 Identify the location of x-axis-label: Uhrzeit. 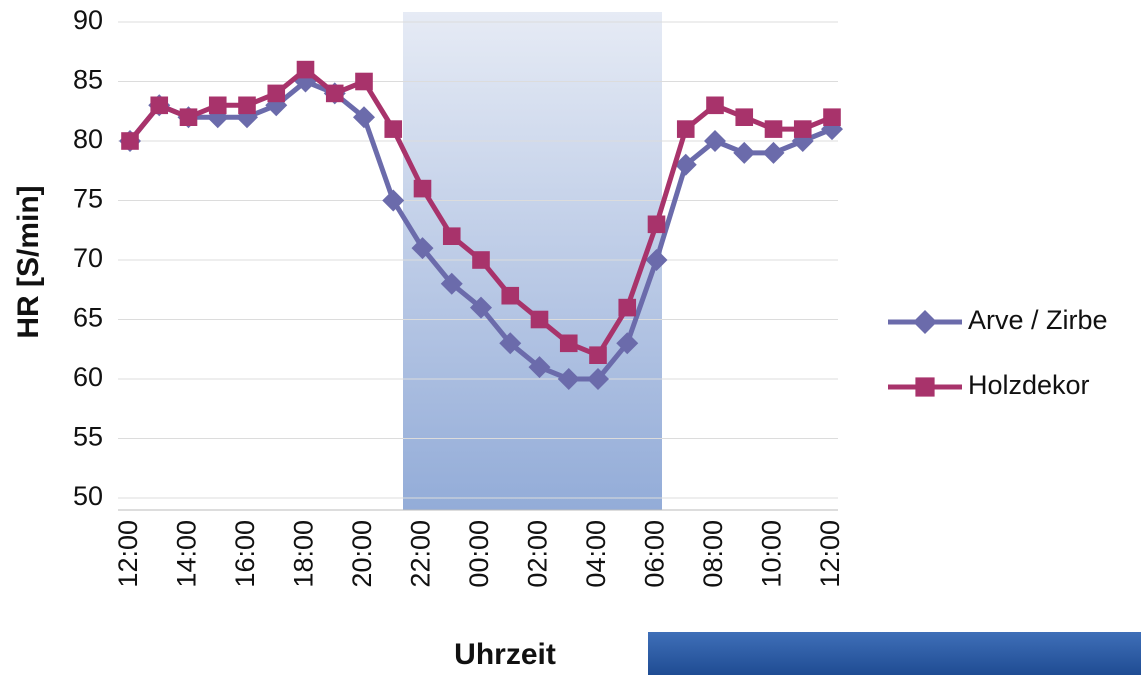
(505, 654).